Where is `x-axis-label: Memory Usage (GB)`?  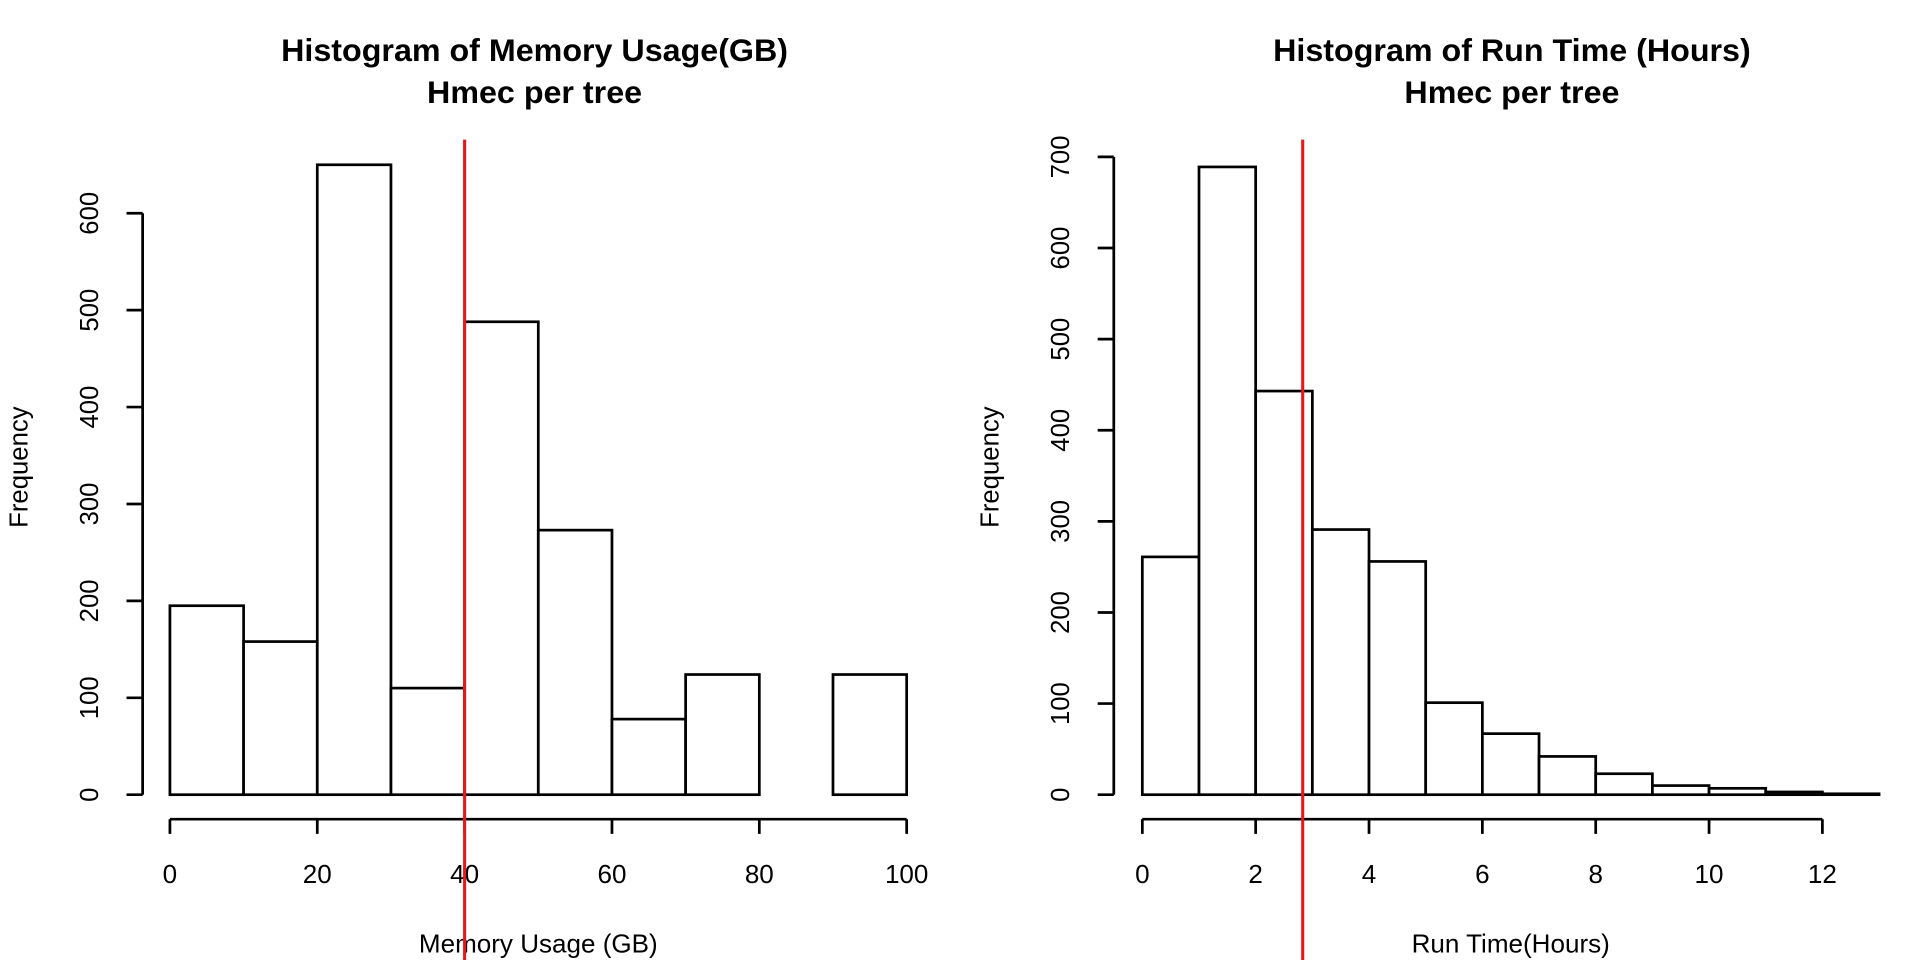 x-axis-label: Memory Usage (GB) is located at coordinates (538, 945).